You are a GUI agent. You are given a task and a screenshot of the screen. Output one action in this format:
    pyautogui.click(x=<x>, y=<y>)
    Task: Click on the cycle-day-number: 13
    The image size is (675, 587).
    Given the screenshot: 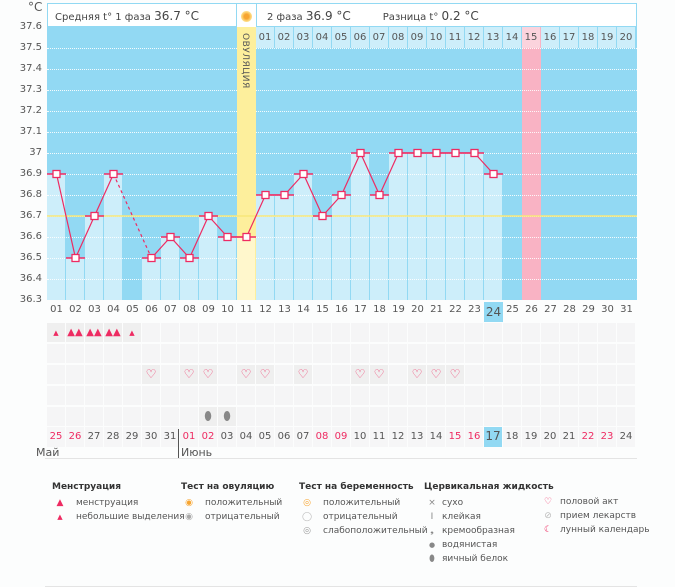 What is the action you would take?
    pyautogui.click(x=284, y=309)
    